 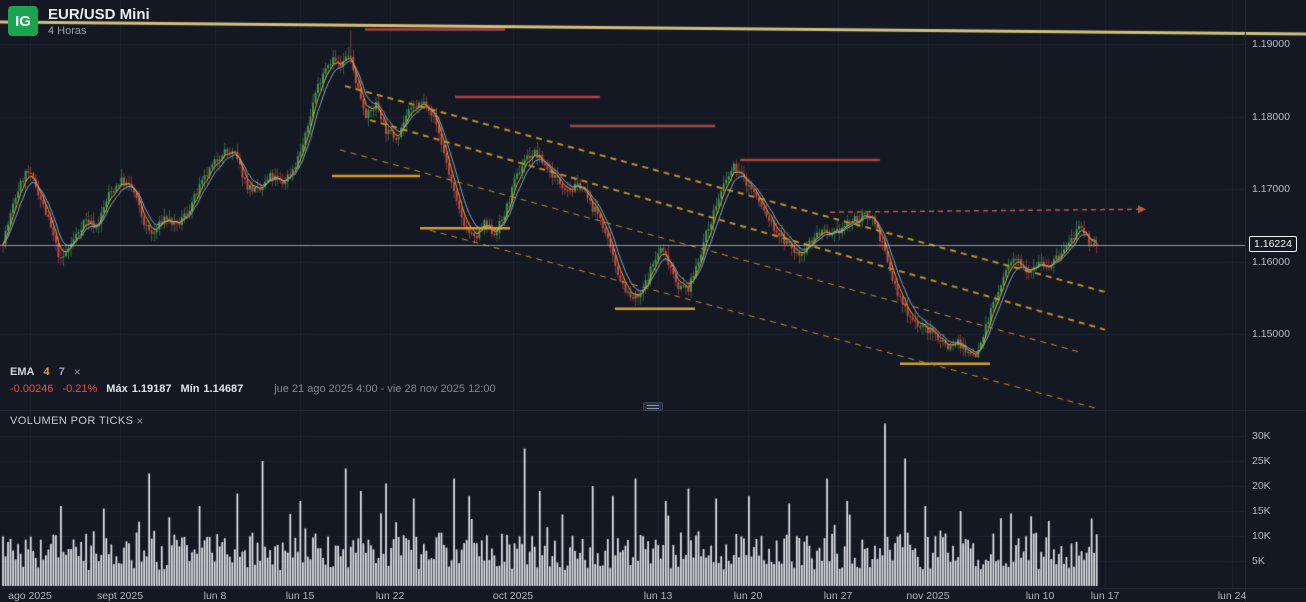 What do you see at coordinates (1271, 44) in the screenshot?
I see `price-axis-label: 1.19000` at bounding box center [1271, 44].